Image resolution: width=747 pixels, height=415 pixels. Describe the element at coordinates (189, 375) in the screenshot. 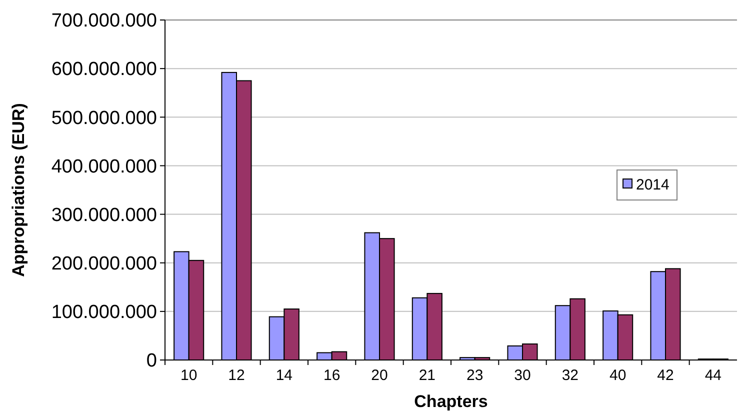

I see `x-tick-label: 10` at that location.